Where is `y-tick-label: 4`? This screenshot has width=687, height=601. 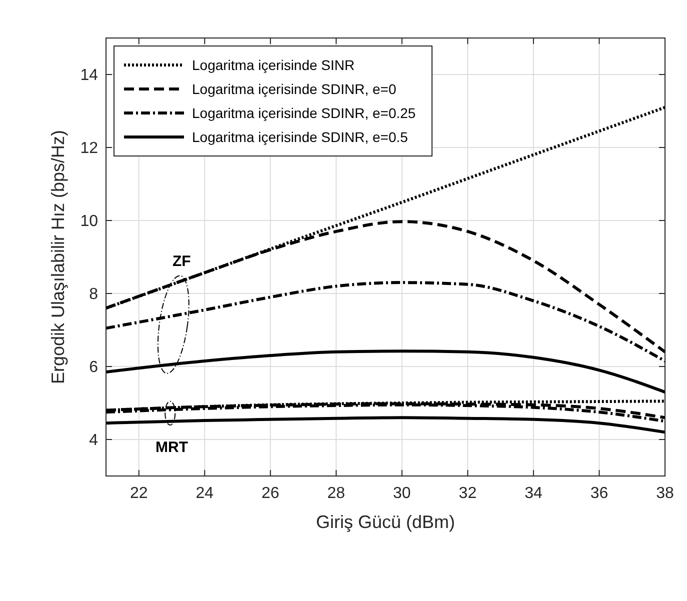 y-tick-label: 4 is located at coordinates (93, 441).